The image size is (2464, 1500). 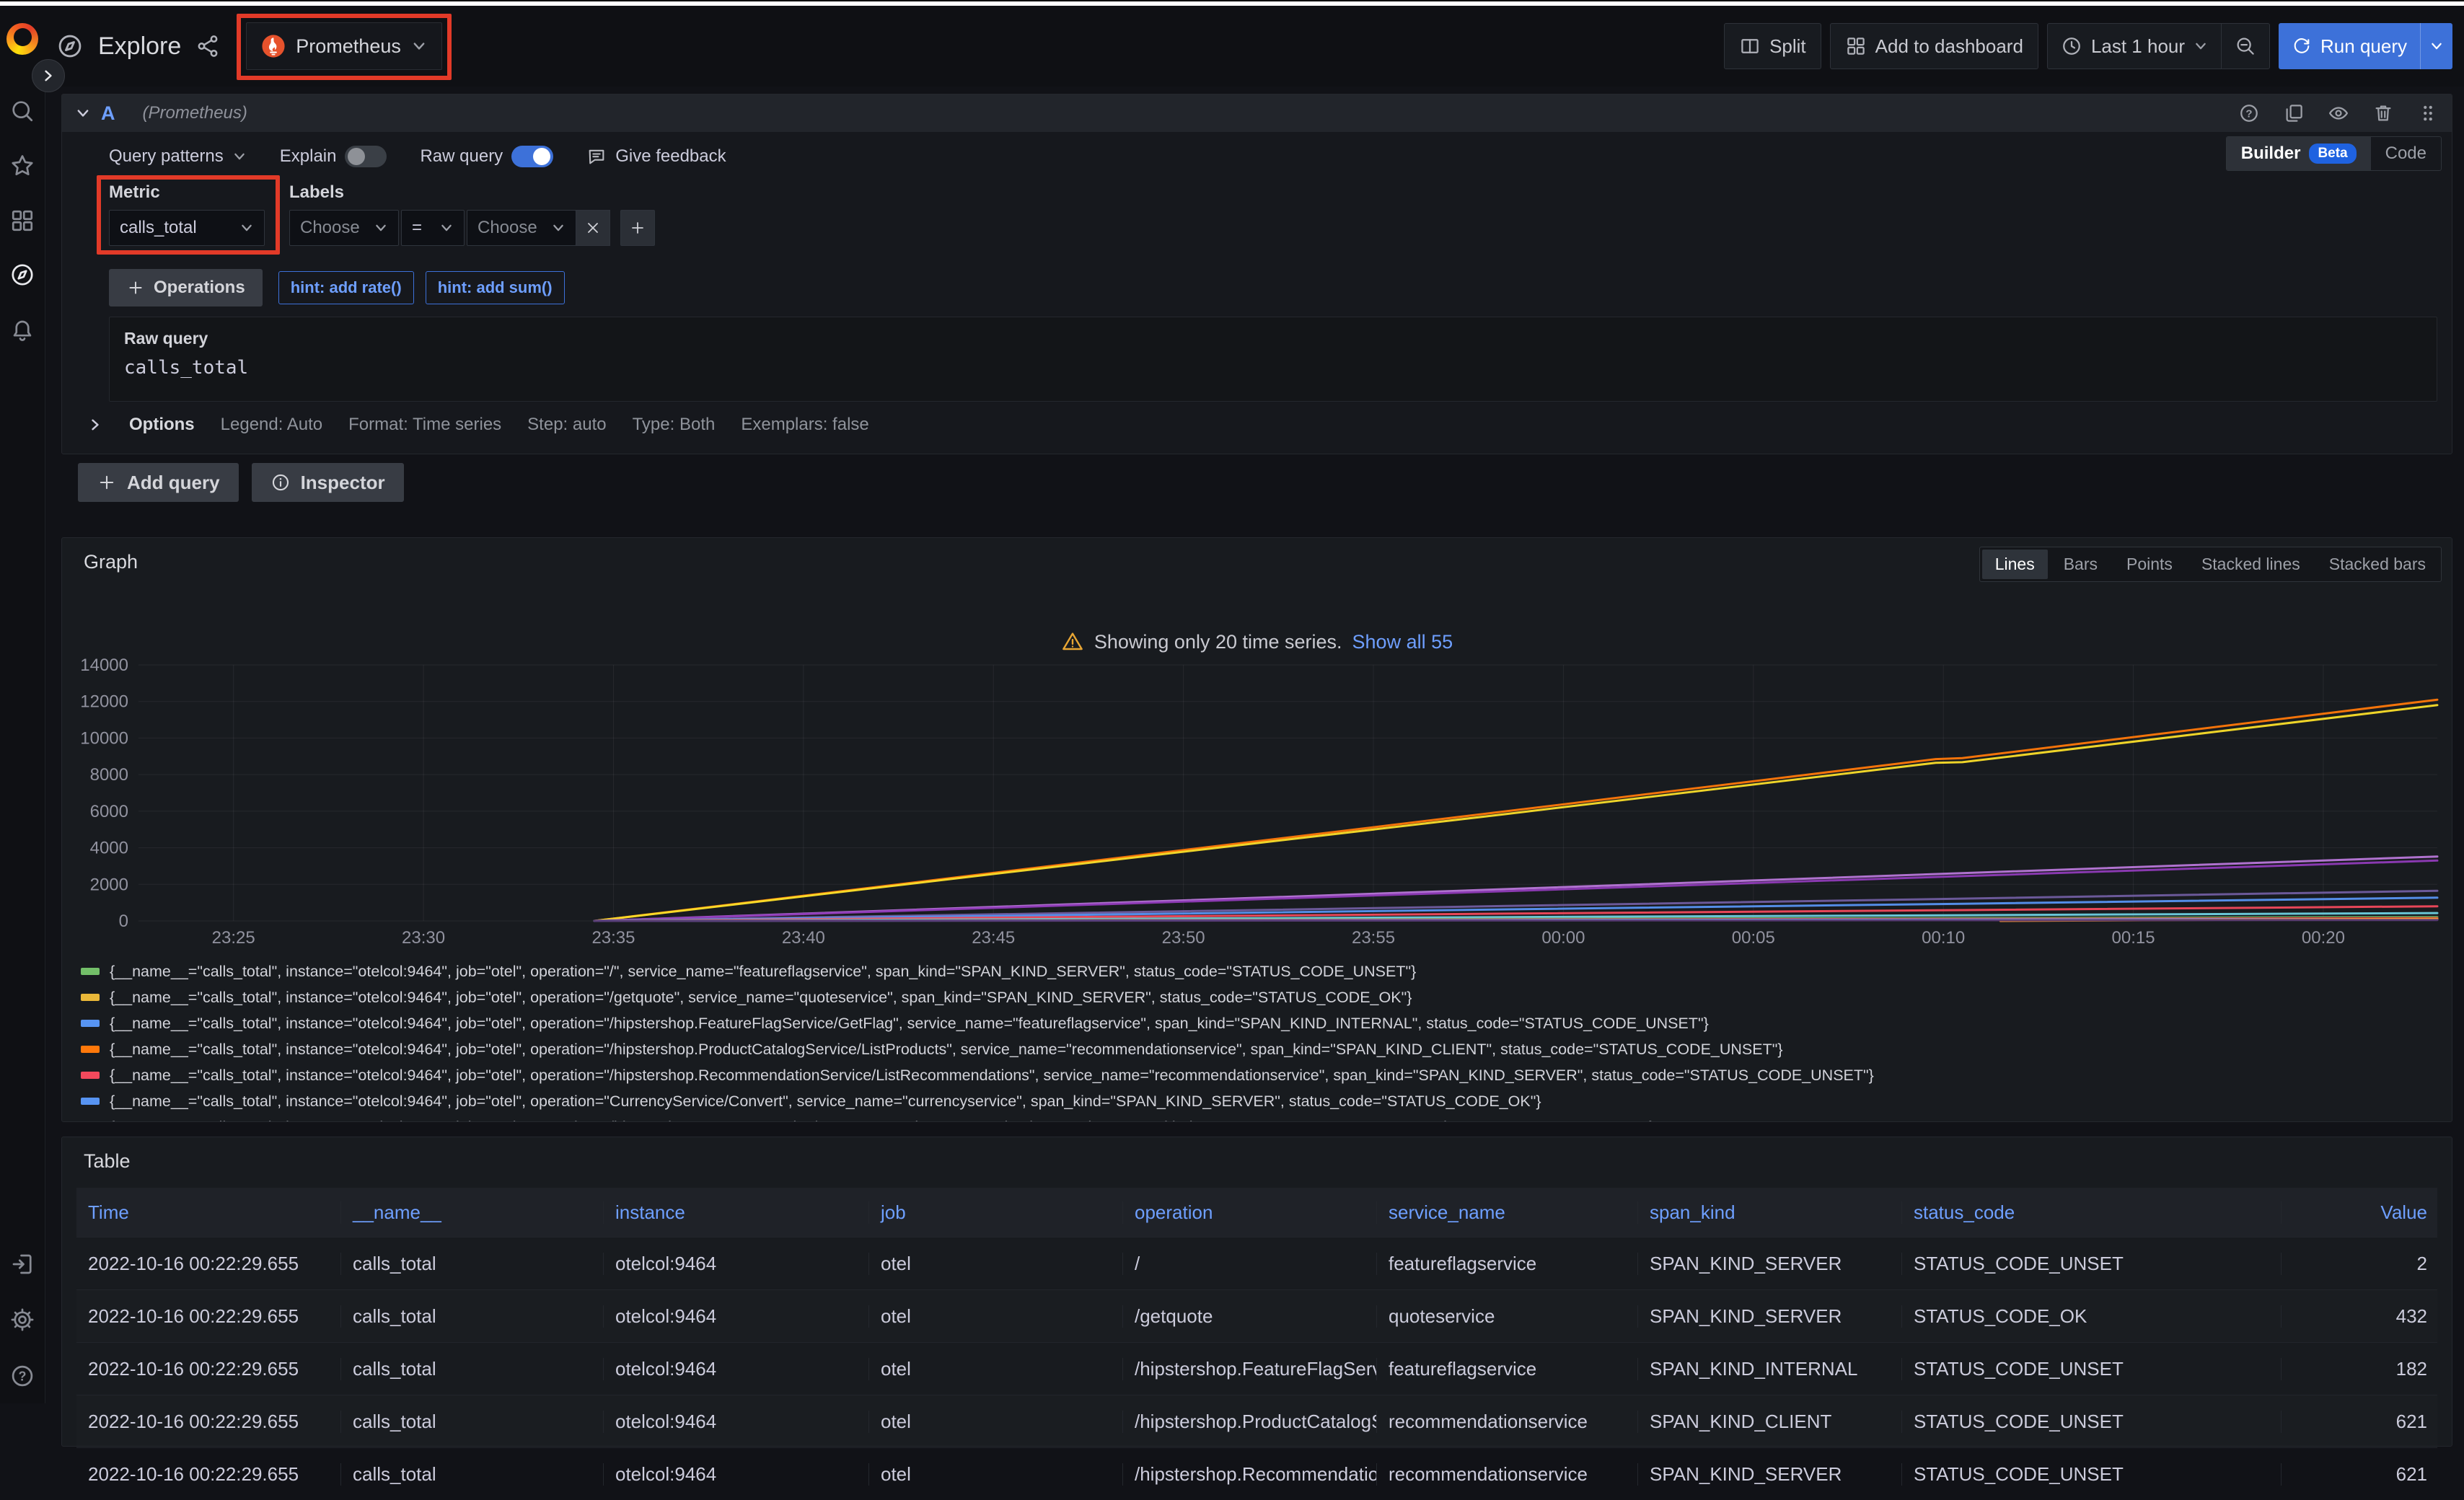 What do you see at coordinates (22, 1376) in the screenshot?
I see `help-icon` at bounding box center [22, 1376].